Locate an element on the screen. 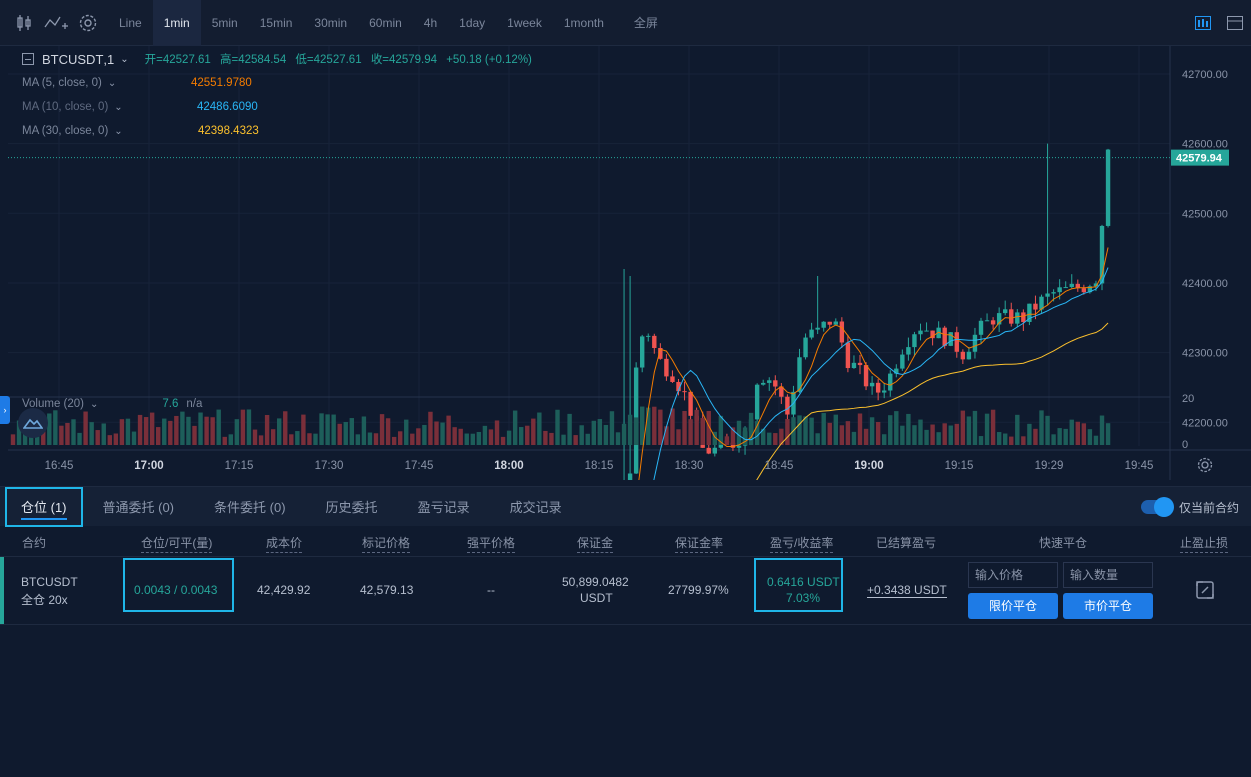  tf-15min: 15min is located at coordinates (276, 22).